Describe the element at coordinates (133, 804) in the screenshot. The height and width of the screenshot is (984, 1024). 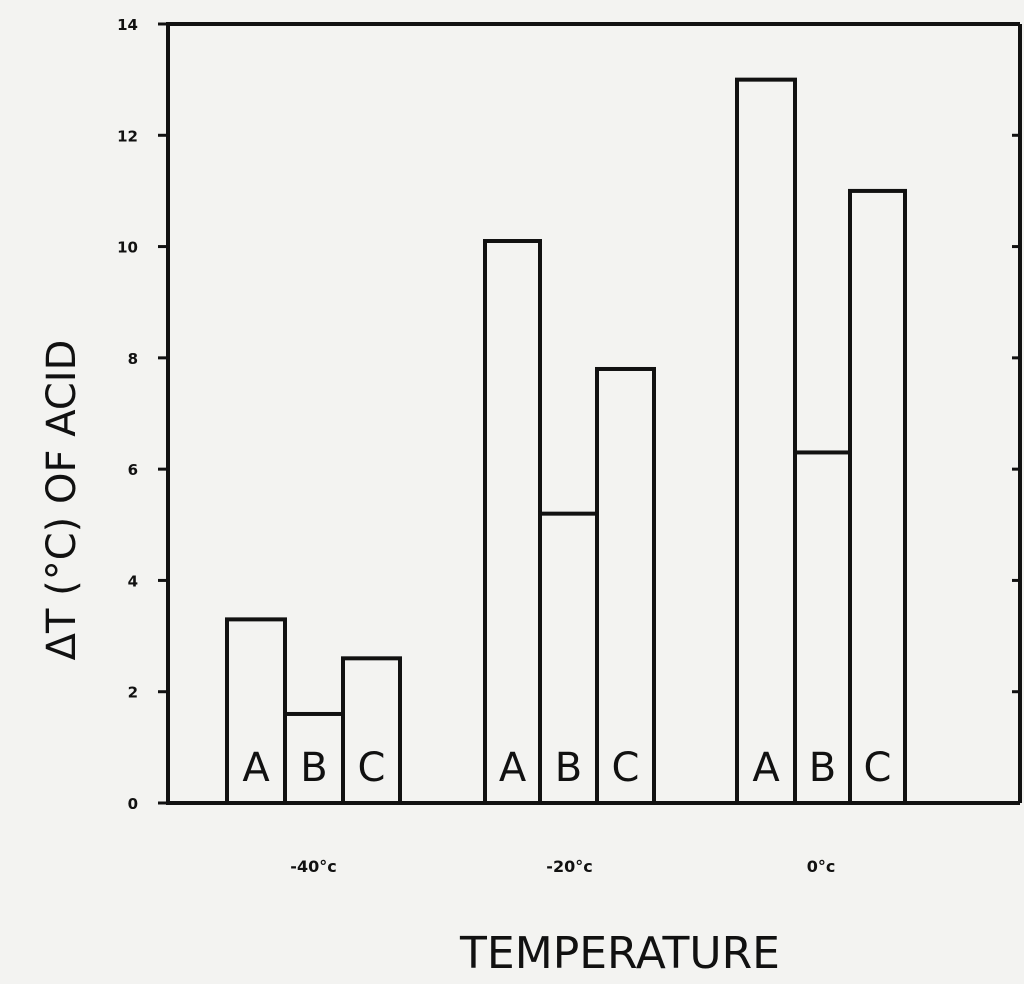
I see `y-tick-label: 0` at that location.